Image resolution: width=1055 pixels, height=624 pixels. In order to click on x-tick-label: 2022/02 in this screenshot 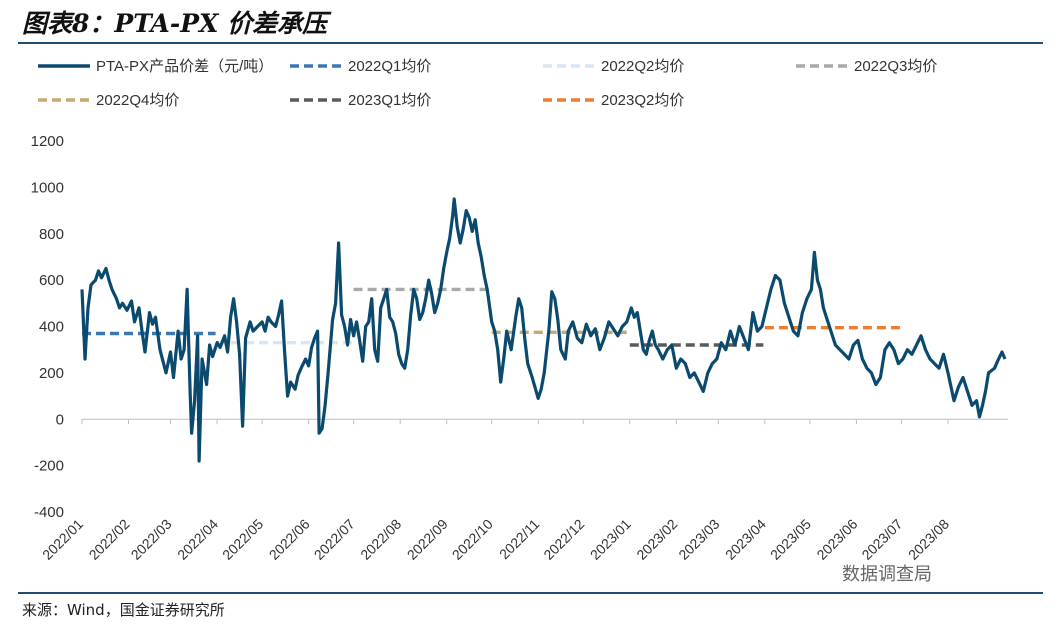, I will do `click(109, 539)`.